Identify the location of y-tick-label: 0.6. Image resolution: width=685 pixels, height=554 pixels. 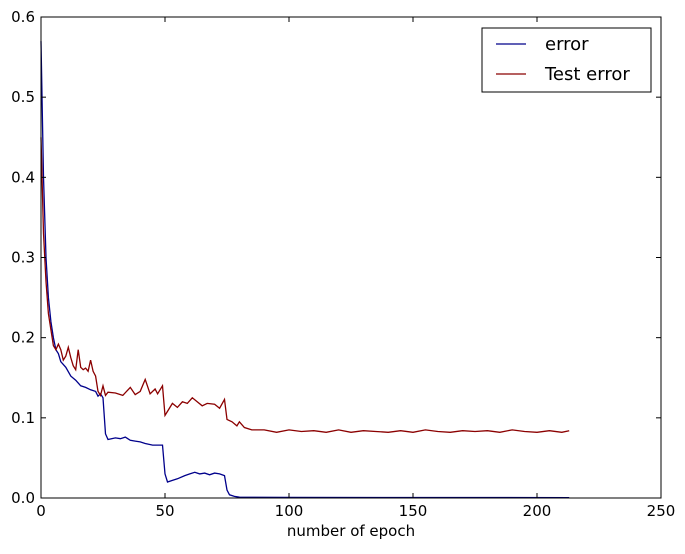
(23, 17).